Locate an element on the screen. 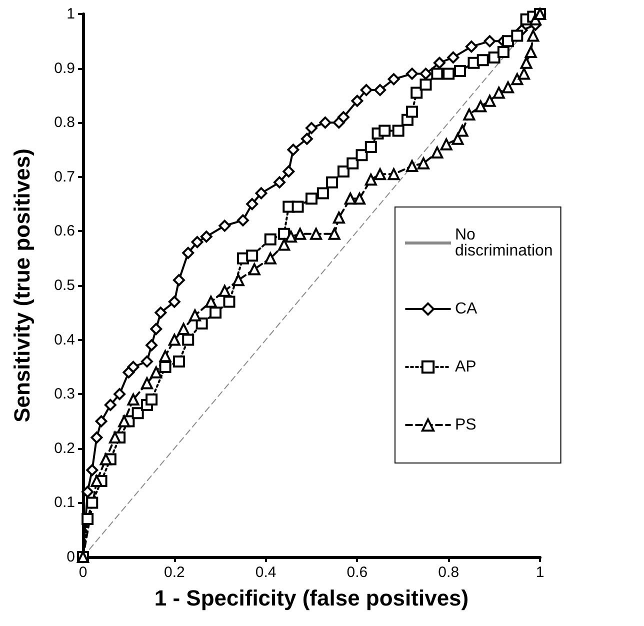 The image size is (644, 626). y-axis-title: Sensitivity (true positives) is located at coordinates (22, 285).